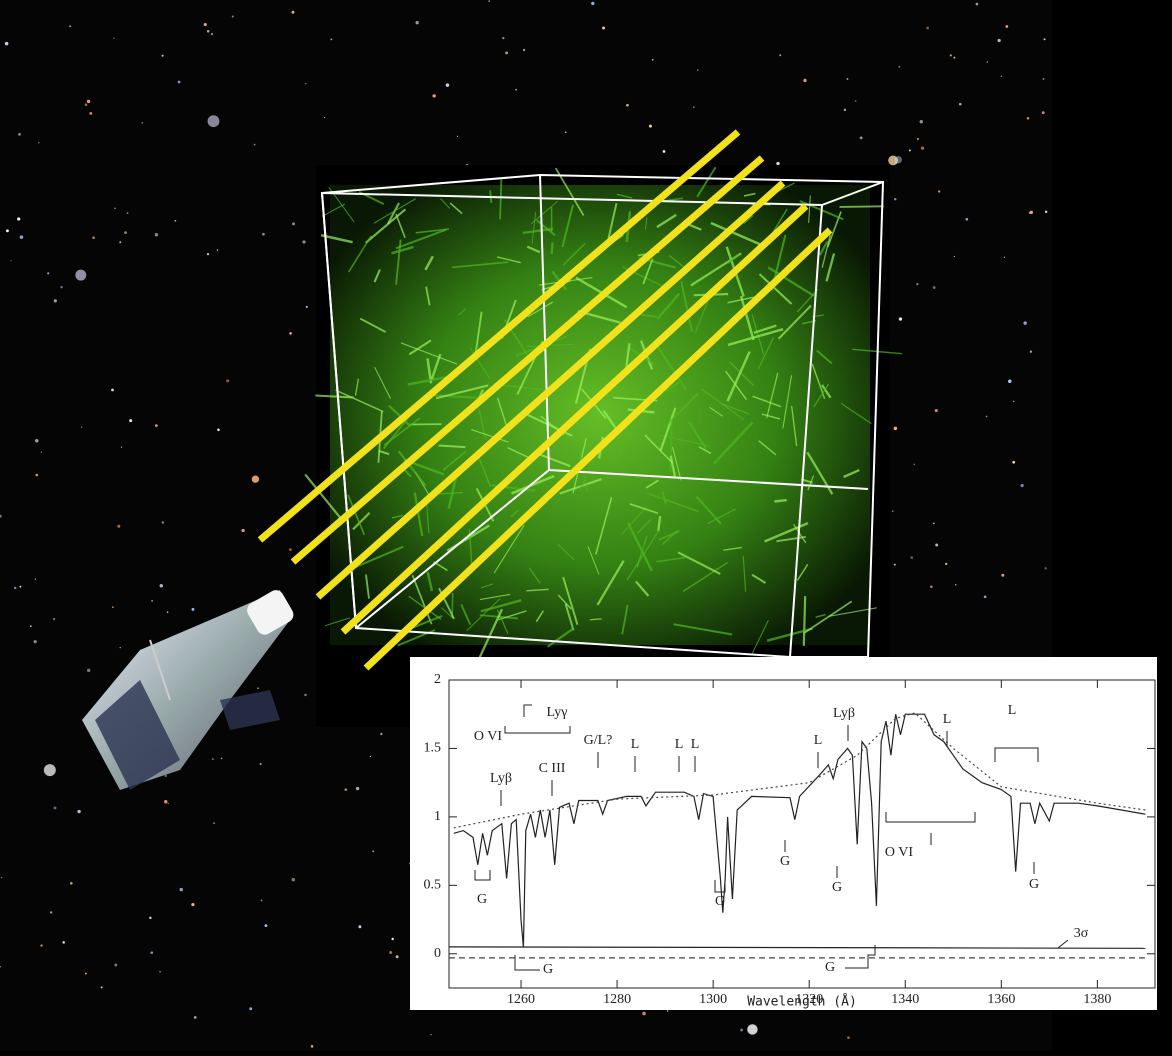  What do you see at coordinates (780, 500) in the screenshot?
I see `filament` at bounding box center [780, 500].